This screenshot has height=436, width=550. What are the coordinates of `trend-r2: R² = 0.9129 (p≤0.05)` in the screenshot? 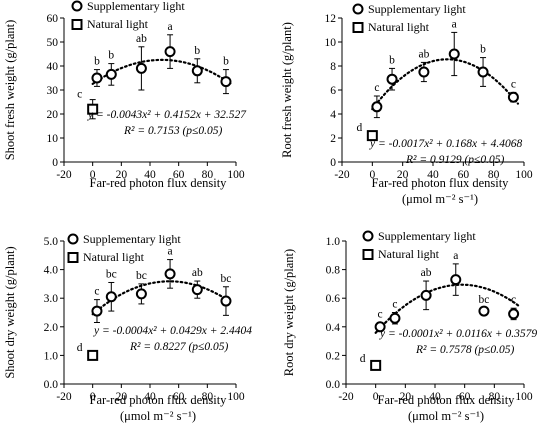 It's located at (454, 160).